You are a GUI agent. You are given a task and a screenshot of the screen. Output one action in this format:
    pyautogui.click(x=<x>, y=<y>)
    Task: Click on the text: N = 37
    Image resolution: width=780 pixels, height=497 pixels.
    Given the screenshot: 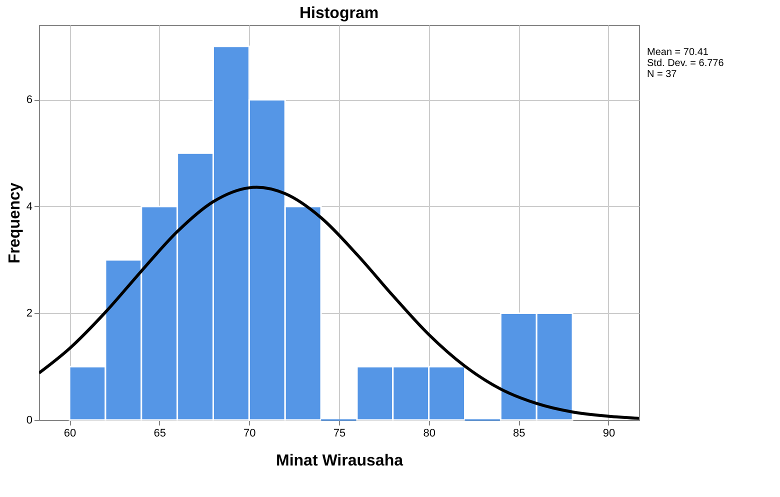 What is the action you would take?
    pyautogui.click(x=662, y=74)
    